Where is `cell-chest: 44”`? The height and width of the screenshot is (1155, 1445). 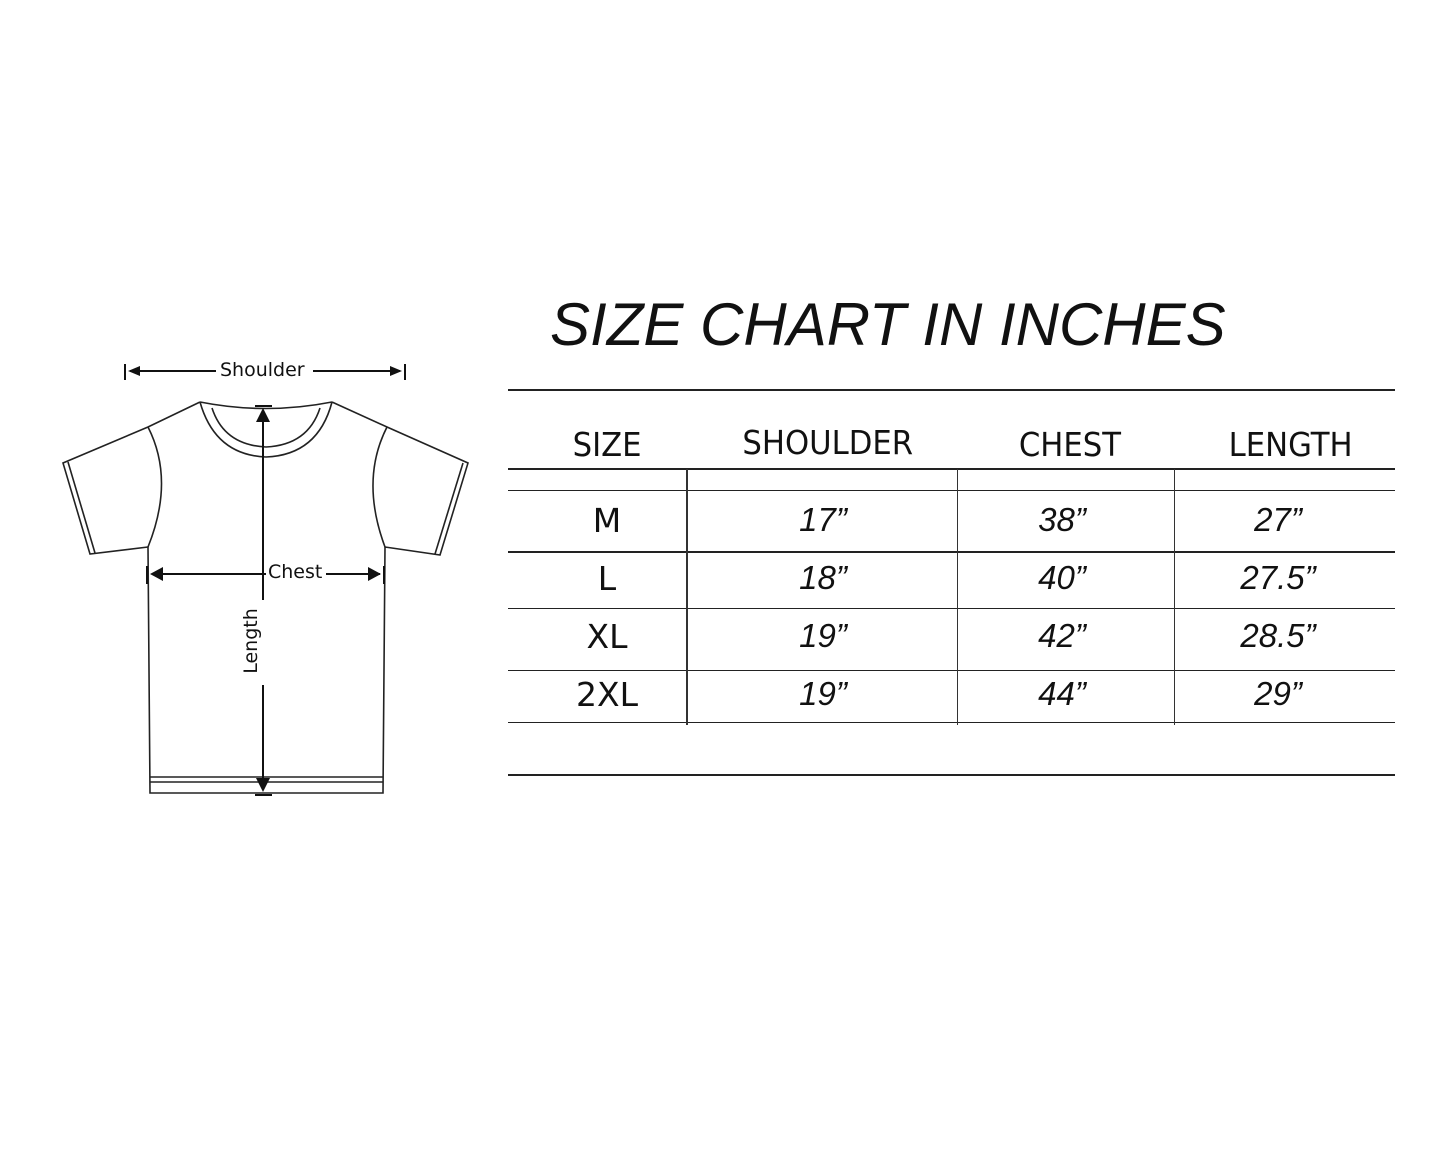 cell-chest: 44” is located at coordinates (1062, 693).